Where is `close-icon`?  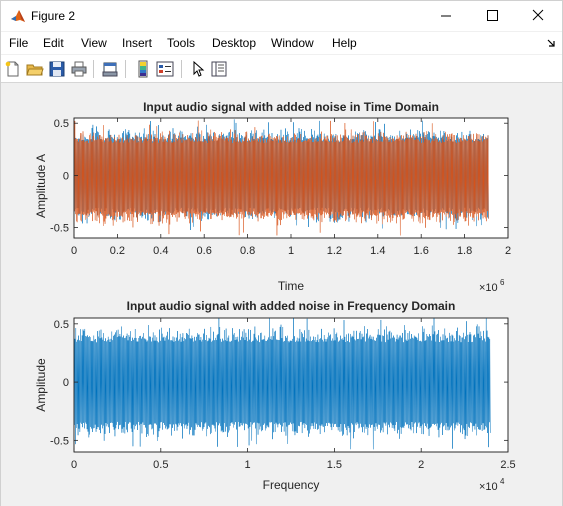 close-icon is located at coordinates (538, 15).